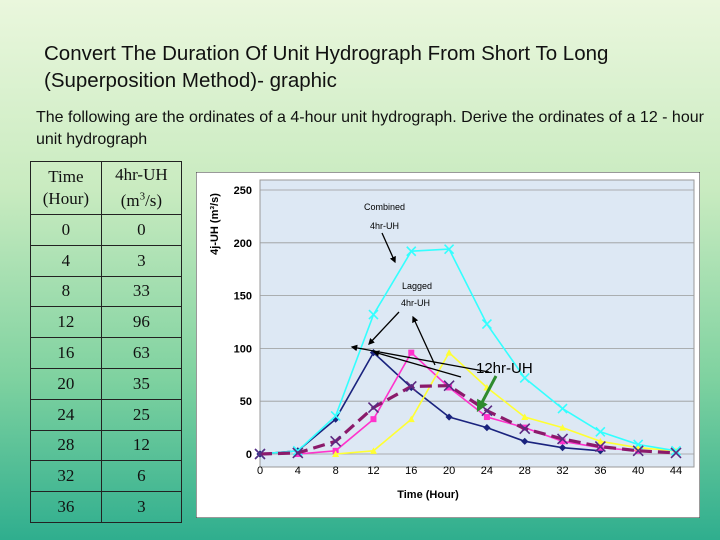  Describe the element at coordinates (141, 291) in the screenshot. I see `uh-cell: 33` at that location.